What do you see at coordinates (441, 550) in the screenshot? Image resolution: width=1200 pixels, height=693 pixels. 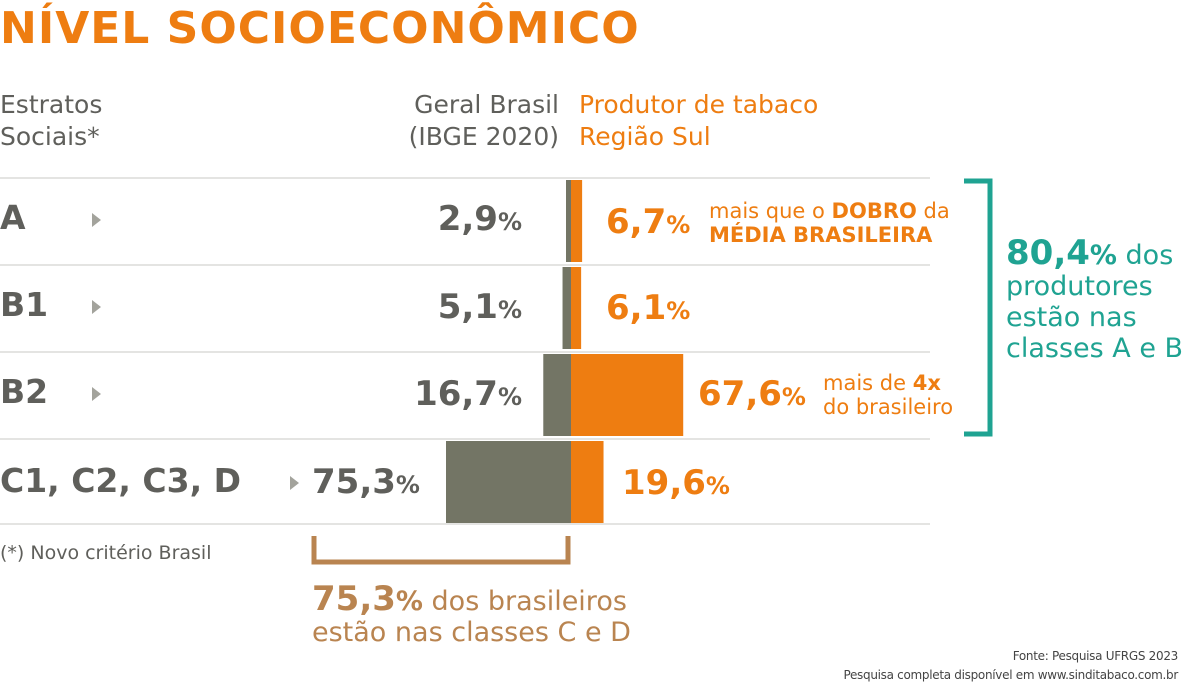 I see `bracket-bottom` at bounding box center [441, 550].